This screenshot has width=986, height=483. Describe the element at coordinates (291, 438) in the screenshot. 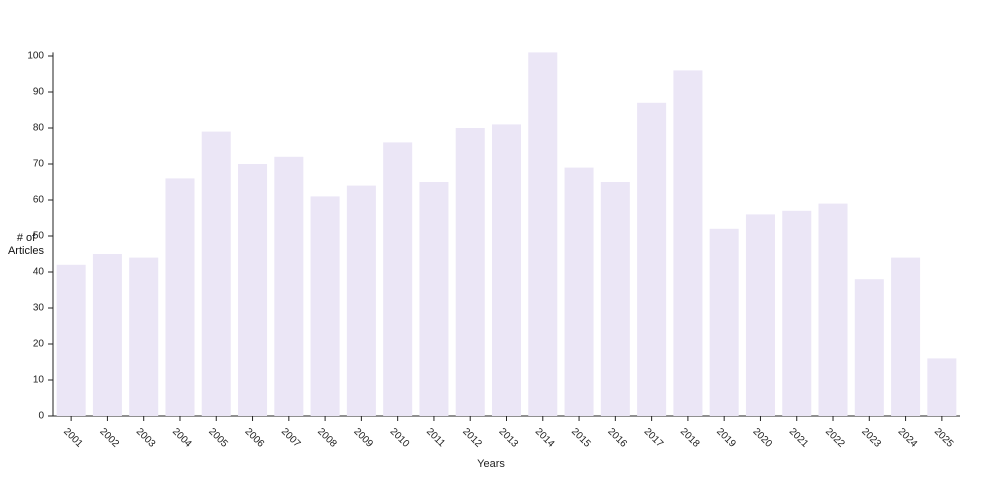

I see `x-tick-label: 2007` at that location.